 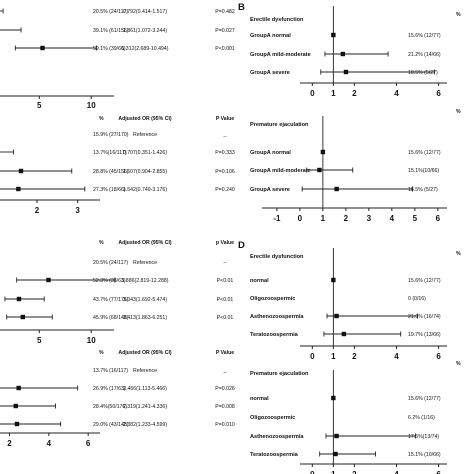 I want to click on x-tick-label: 3, so click(x=369, y=218).